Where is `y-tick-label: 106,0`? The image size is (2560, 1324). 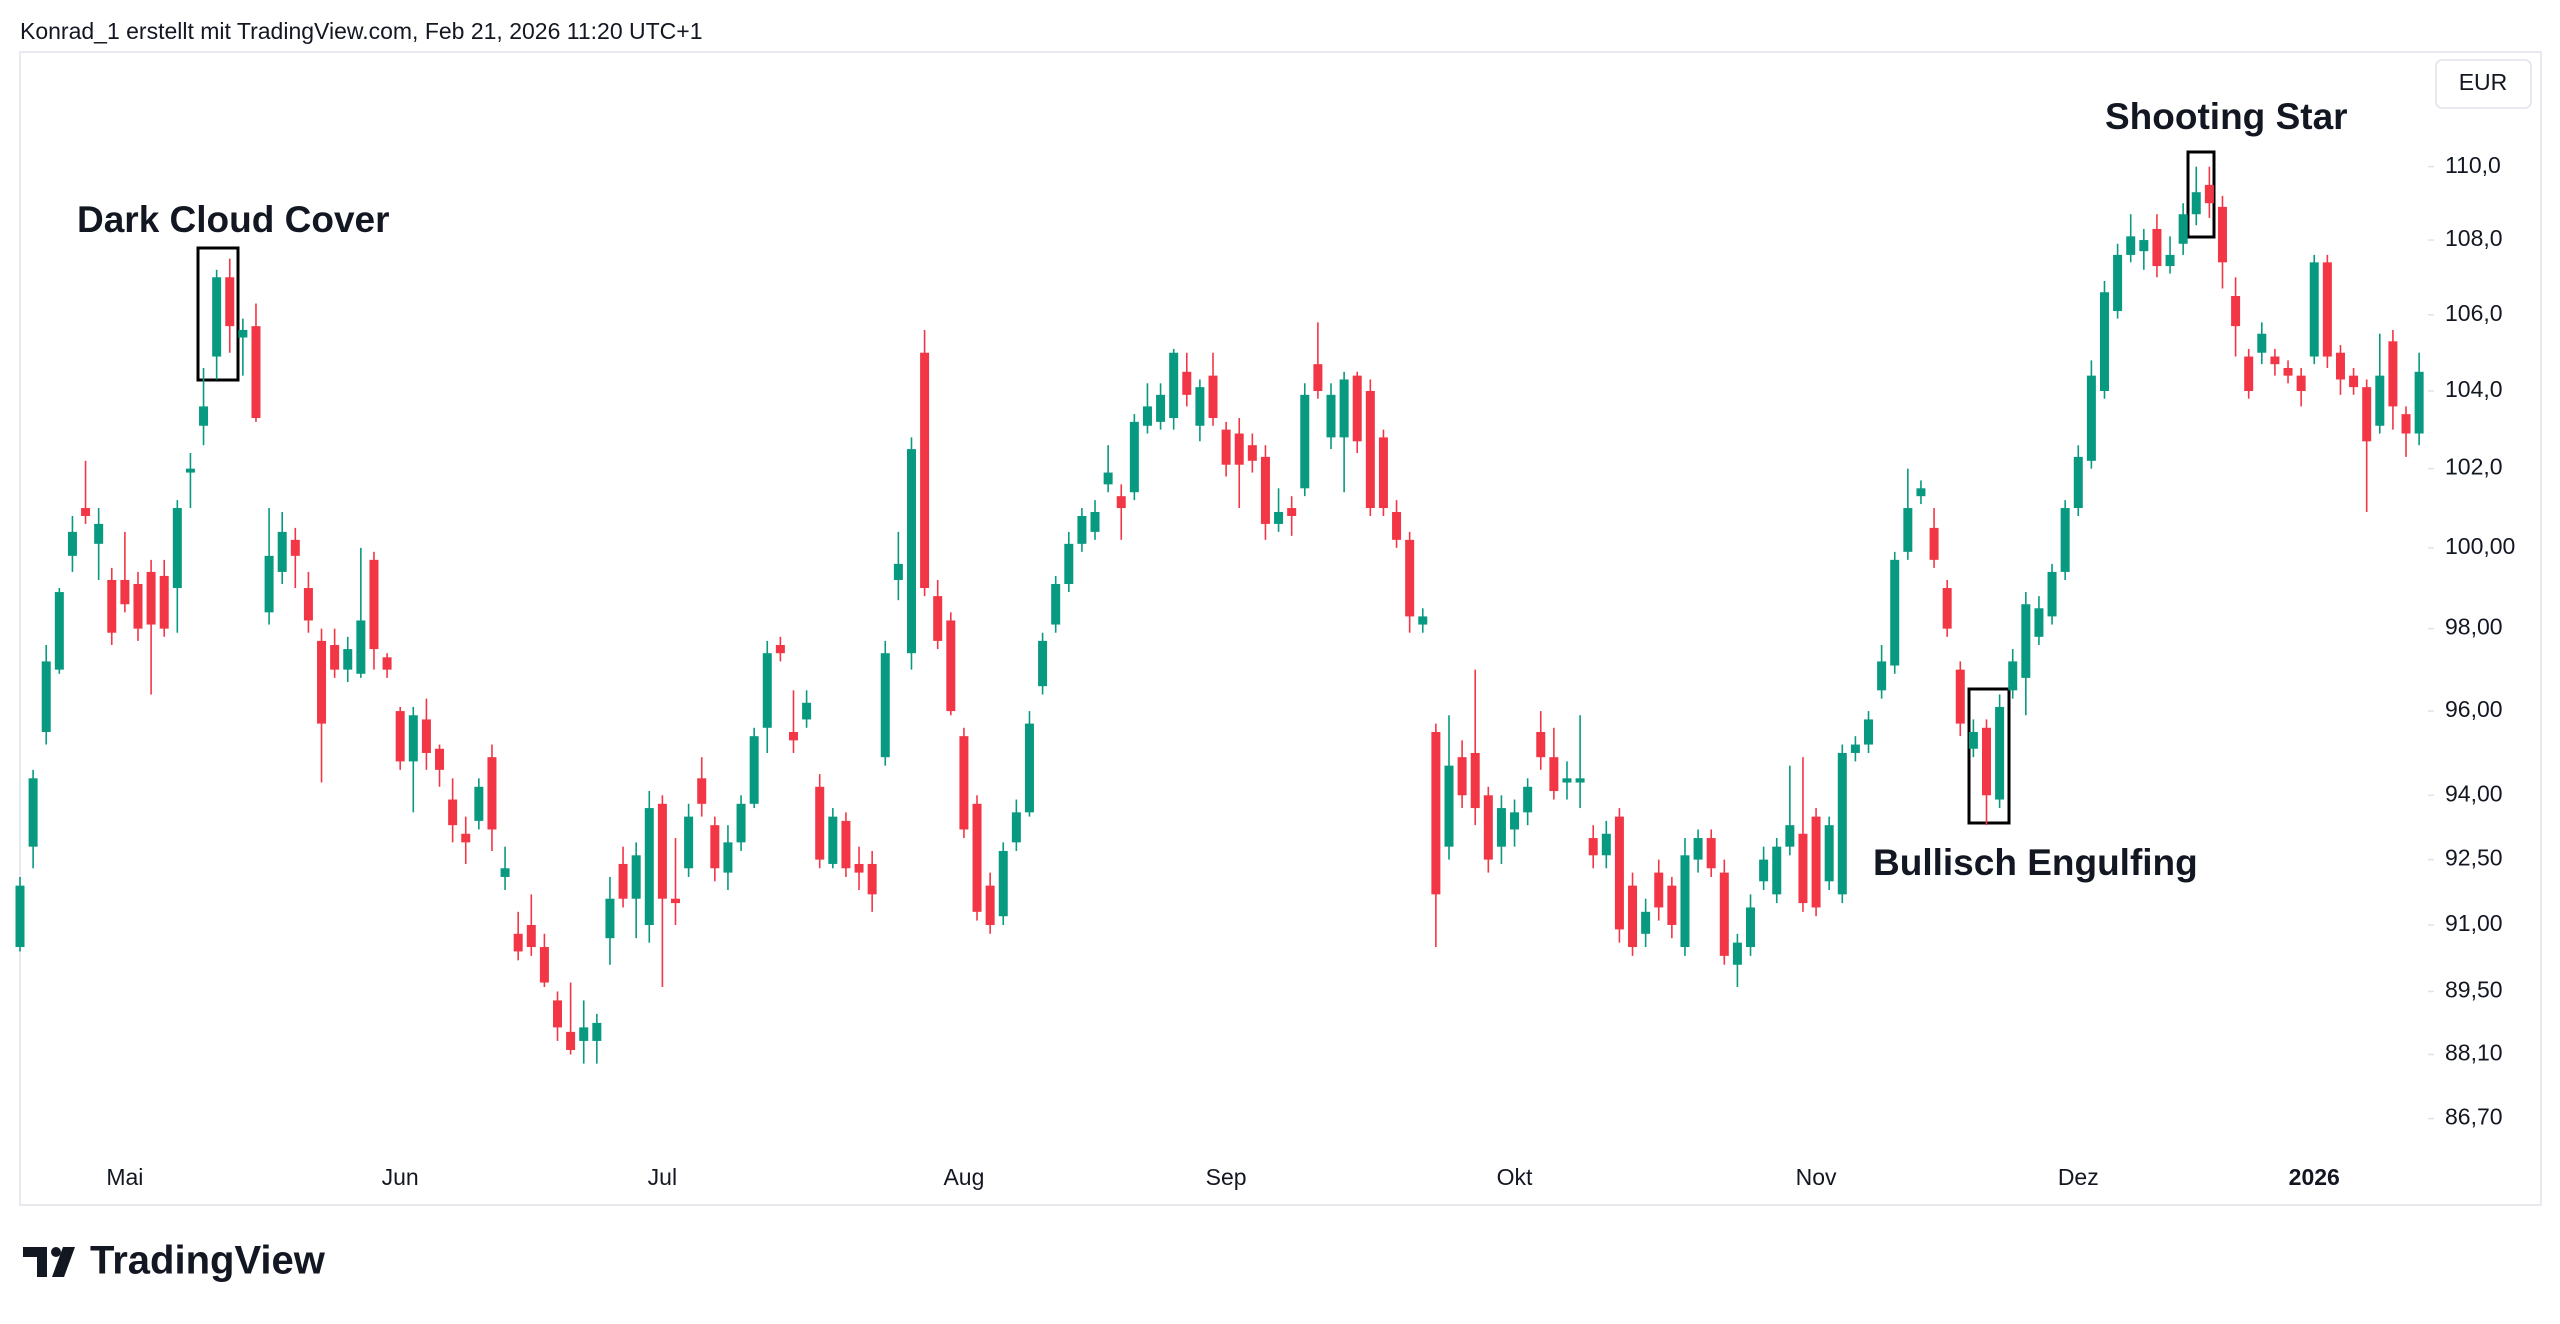
y-tick-label: 106,0 is located at coordinates (2474, 313).